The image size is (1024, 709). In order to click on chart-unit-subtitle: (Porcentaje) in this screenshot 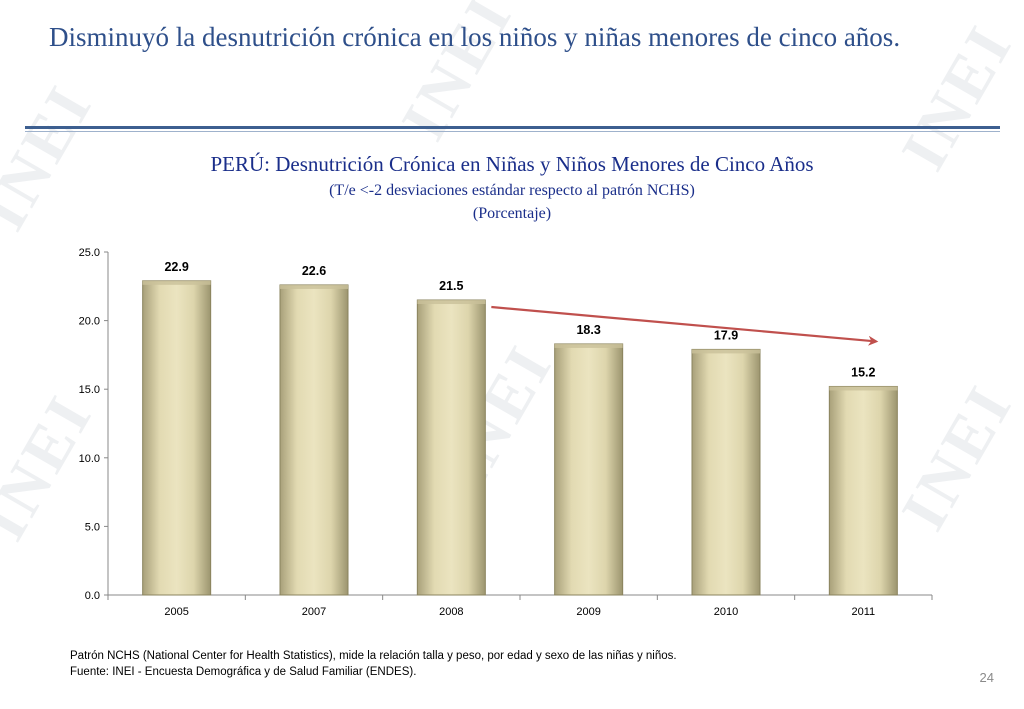, I will do `click(512, 213)`.